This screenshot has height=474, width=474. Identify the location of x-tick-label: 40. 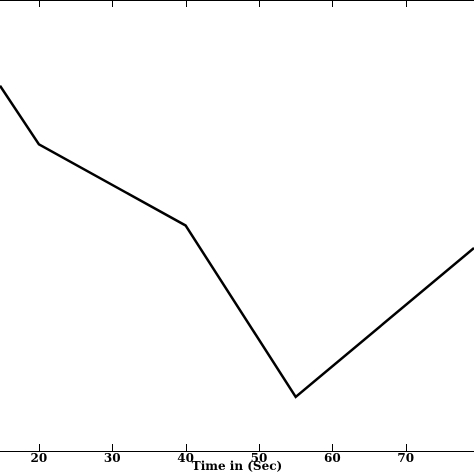
(185, 458).